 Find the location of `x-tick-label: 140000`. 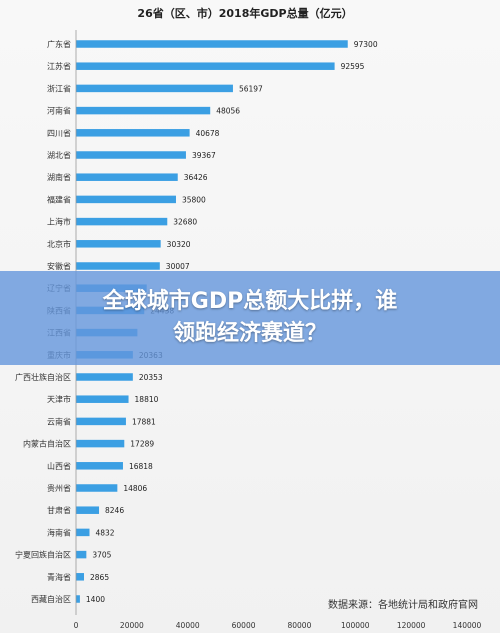

x-tick-label: 140000 is located at coordinates (467, 625).